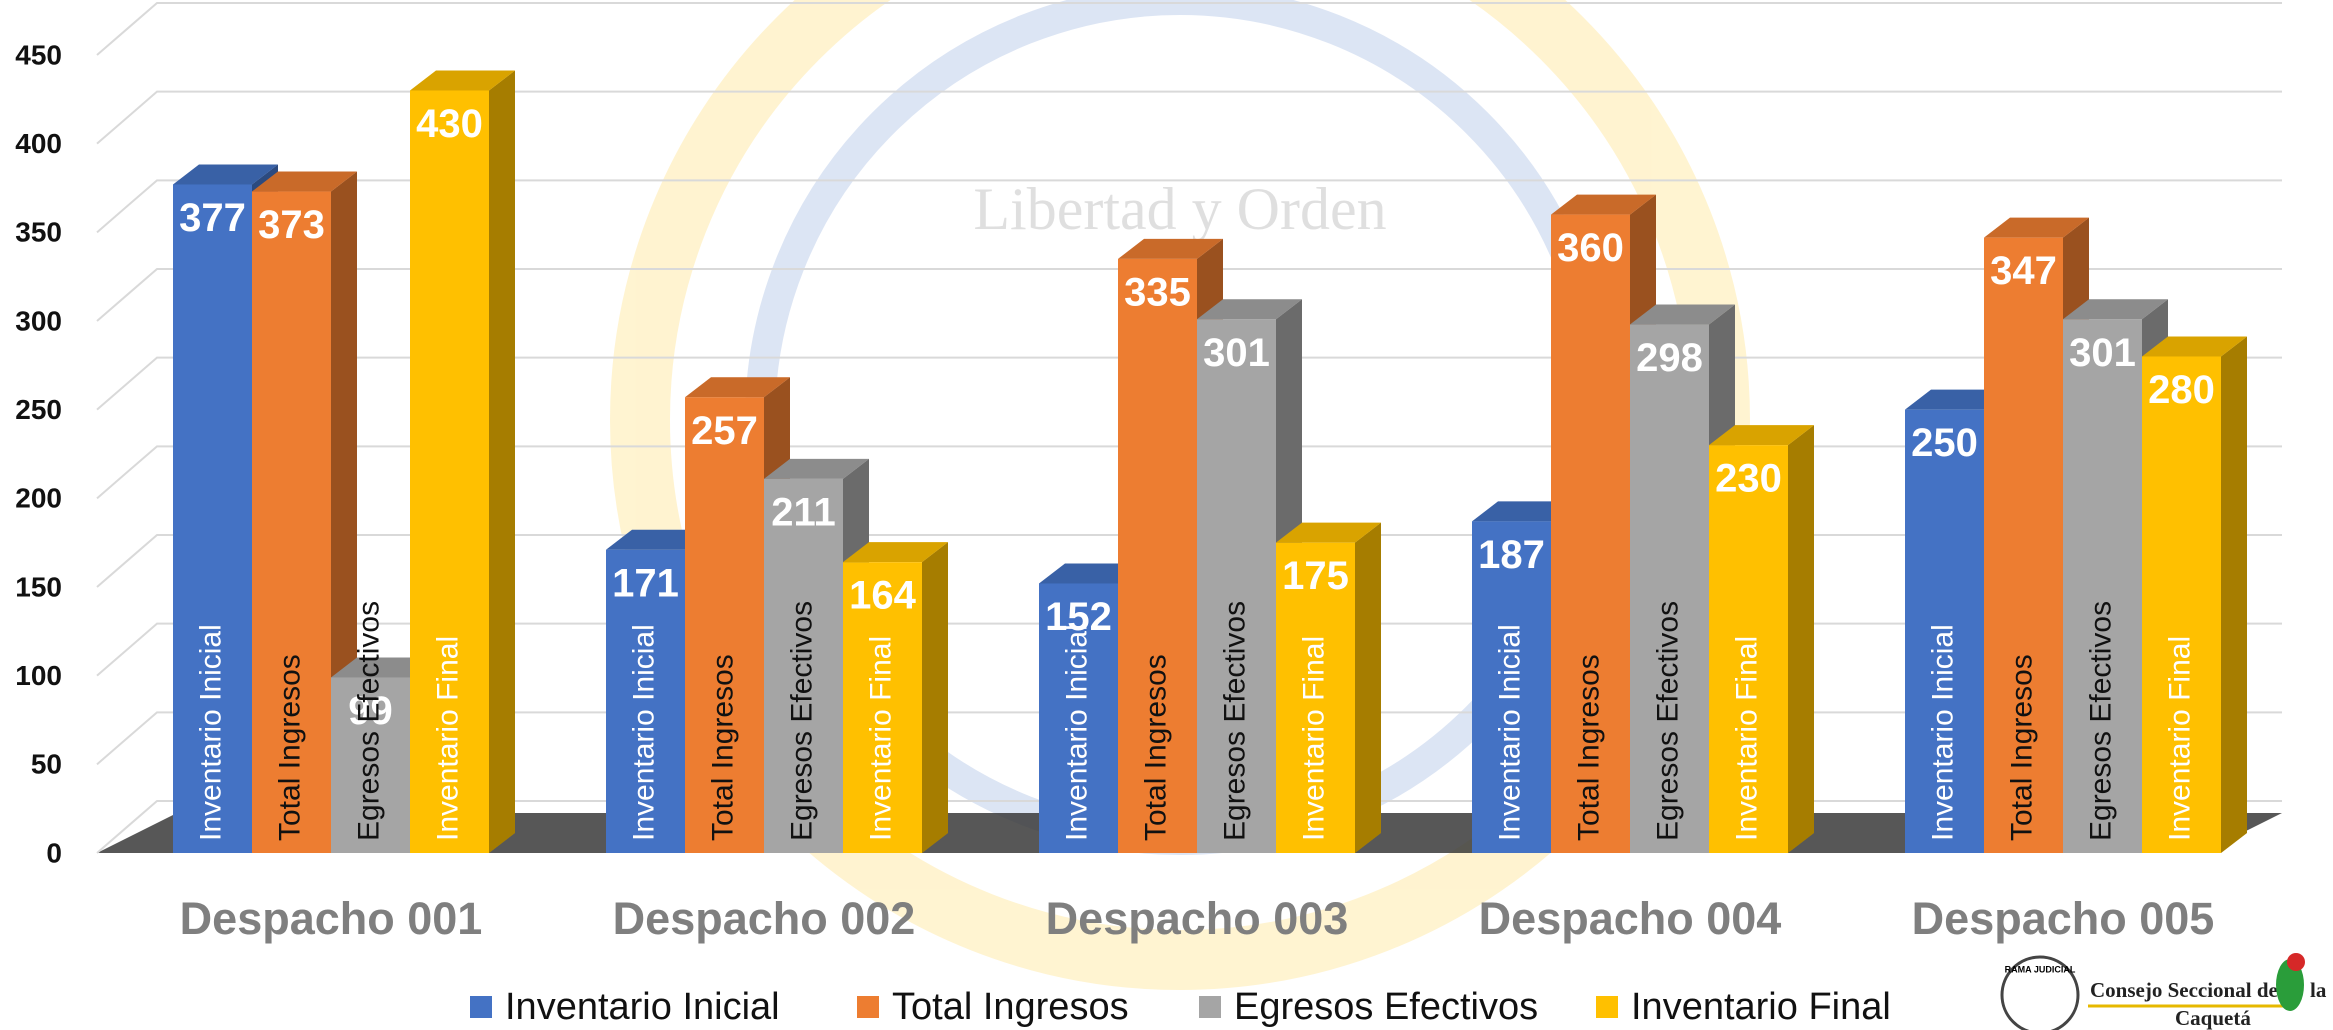 The width and height of the screenshot is (2333, 1030). I want to click on data-label: 430, so click(449, 124).